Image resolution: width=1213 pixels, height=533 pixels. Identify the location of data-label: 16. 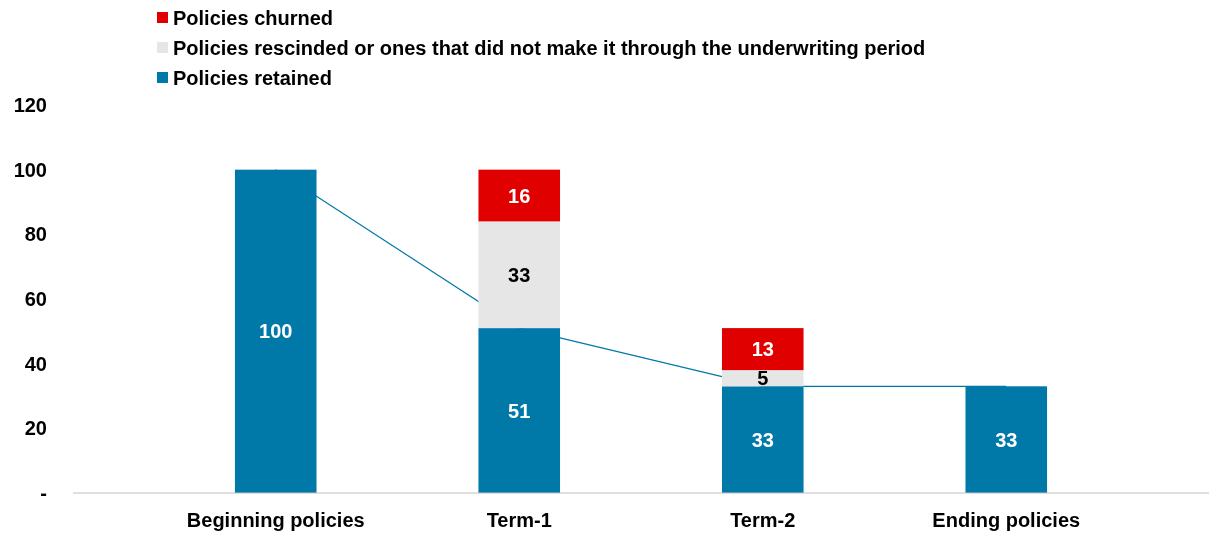
(519, 195).